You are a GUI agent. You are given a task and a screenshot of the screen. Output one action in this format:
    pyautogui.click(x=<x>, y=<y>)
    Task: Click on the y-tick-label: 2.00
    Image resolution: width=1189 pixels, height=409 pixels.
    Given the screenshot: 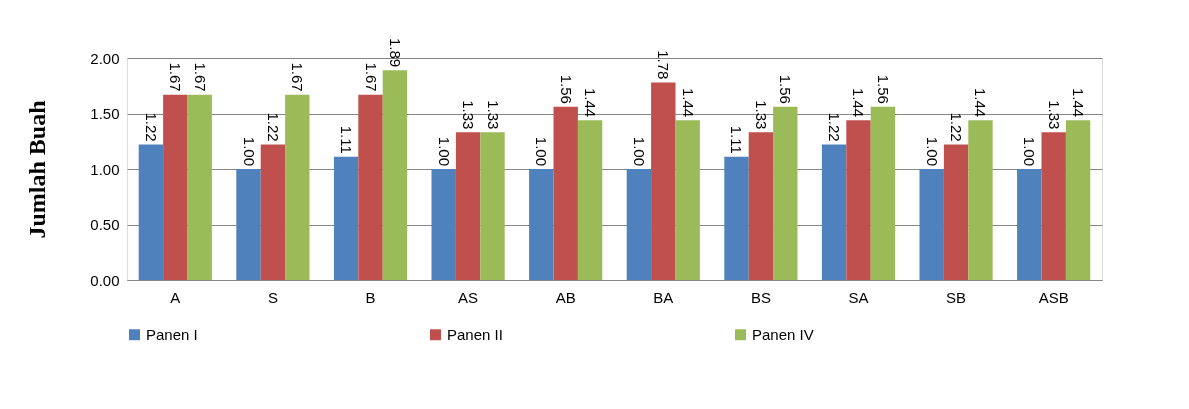 What is the action you would take?
    pyautogui.click(x=105, y=58)
    